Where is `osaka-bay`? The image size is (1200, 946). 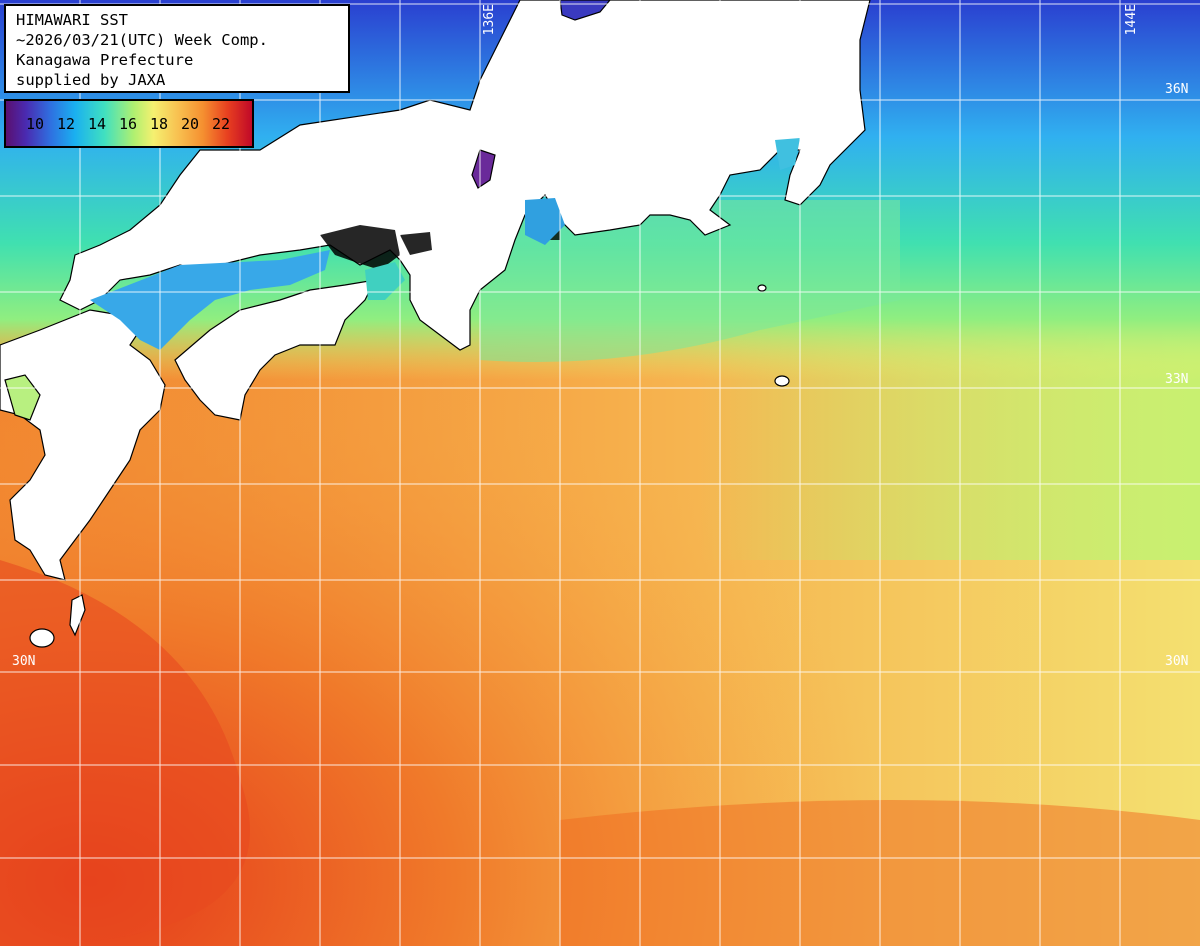 osaka-bay is located at coordinates (385, 281).